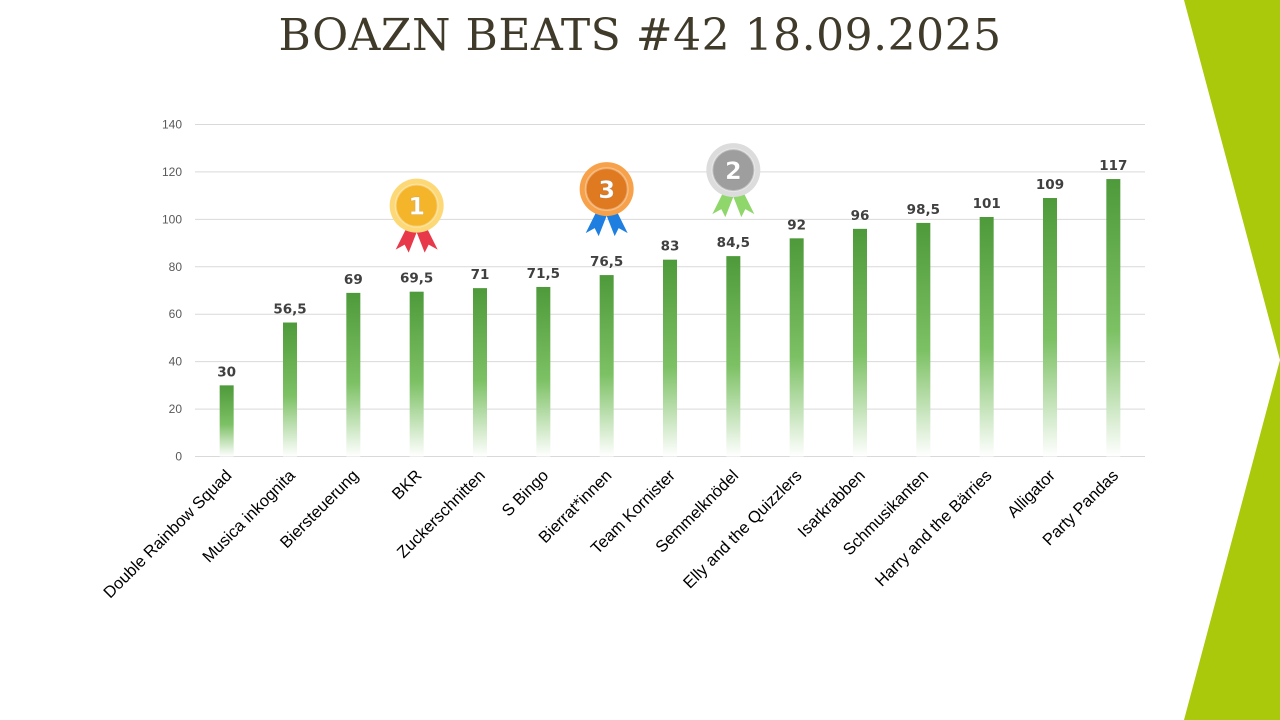  I want to click on y-tick-label: 20, so click(176, 409).